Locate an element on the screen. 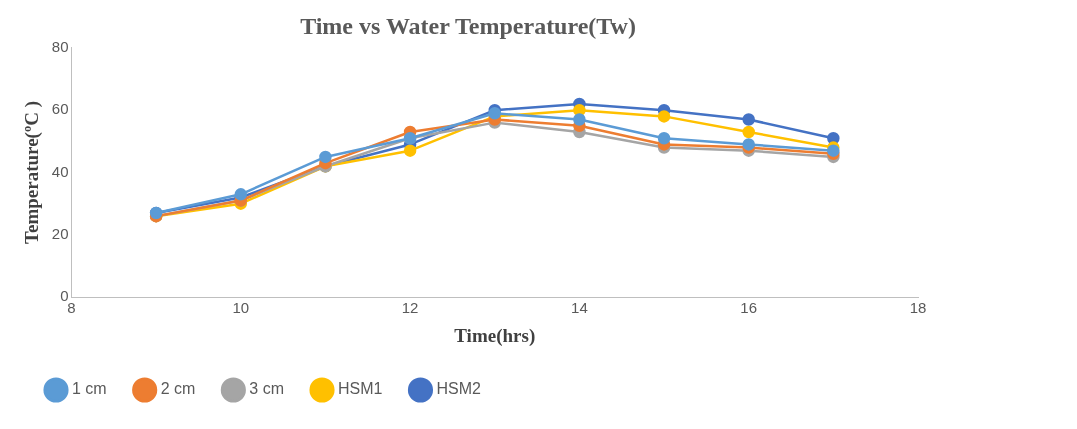 The image size is (1077, 429). y-tick-label: 80 is located at coordinates (60, 46).